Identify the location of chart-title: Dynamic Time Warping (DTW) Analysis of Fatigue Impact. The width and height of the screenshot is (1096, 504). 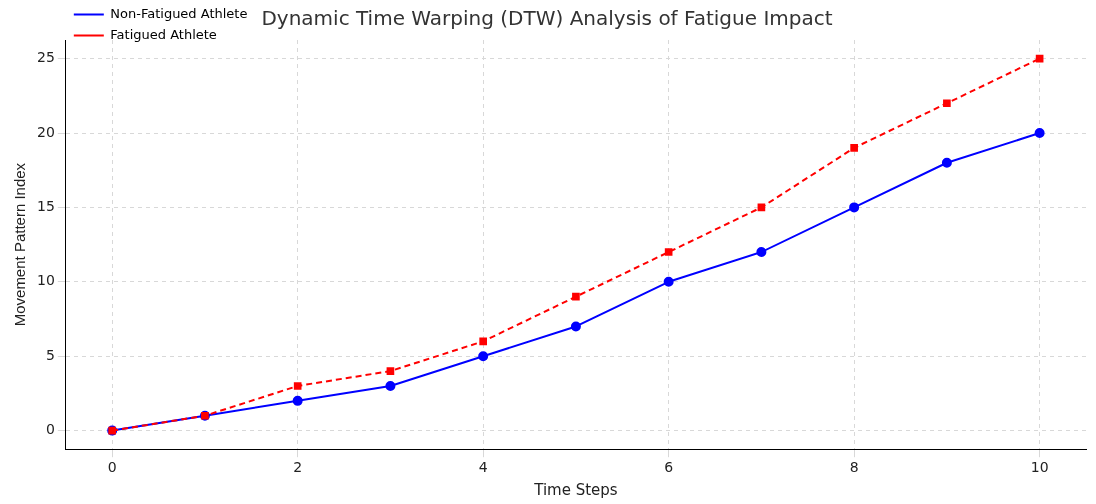
(547, 18).